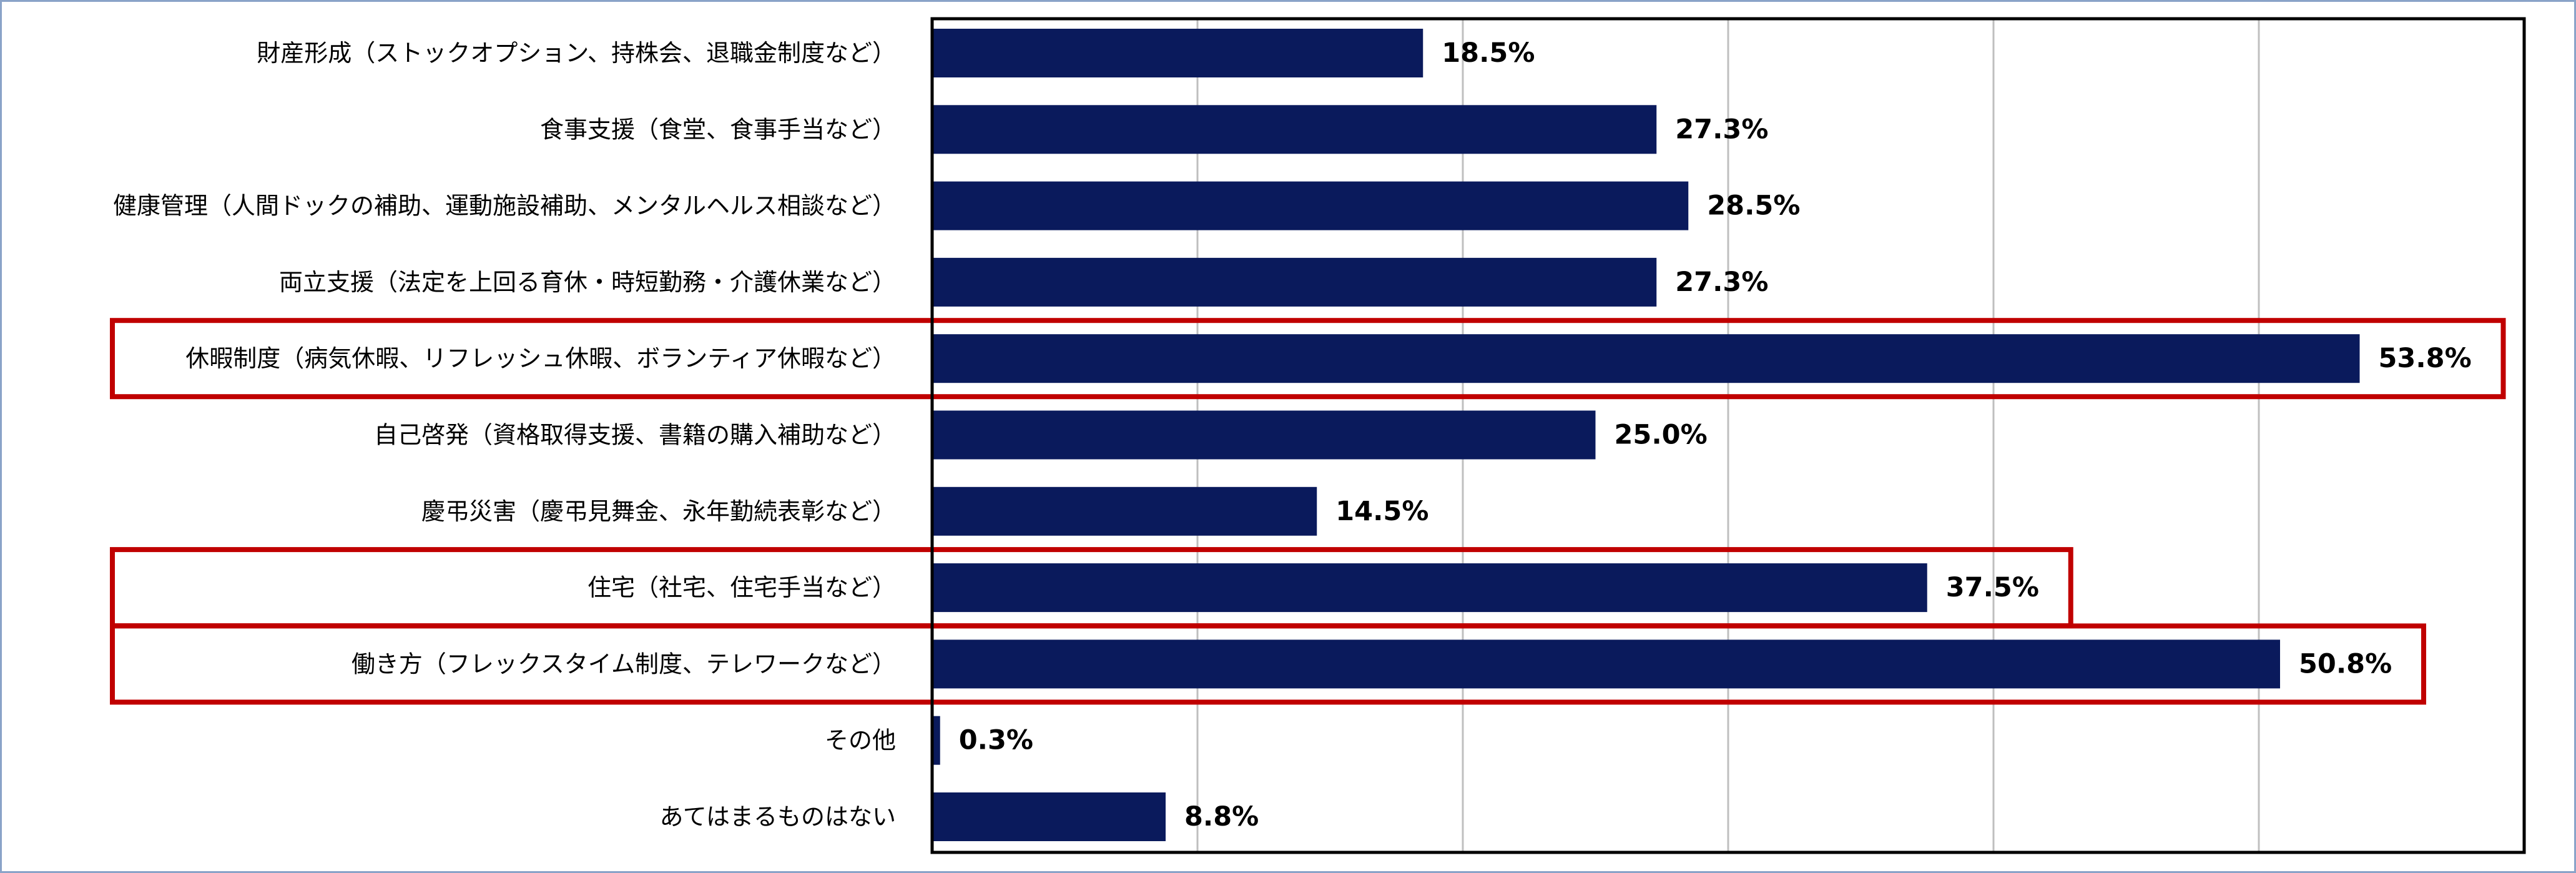  Describe the element at coordinates (2345, 663) in the screenshot. I see `data-label: 50.8%` at that location.